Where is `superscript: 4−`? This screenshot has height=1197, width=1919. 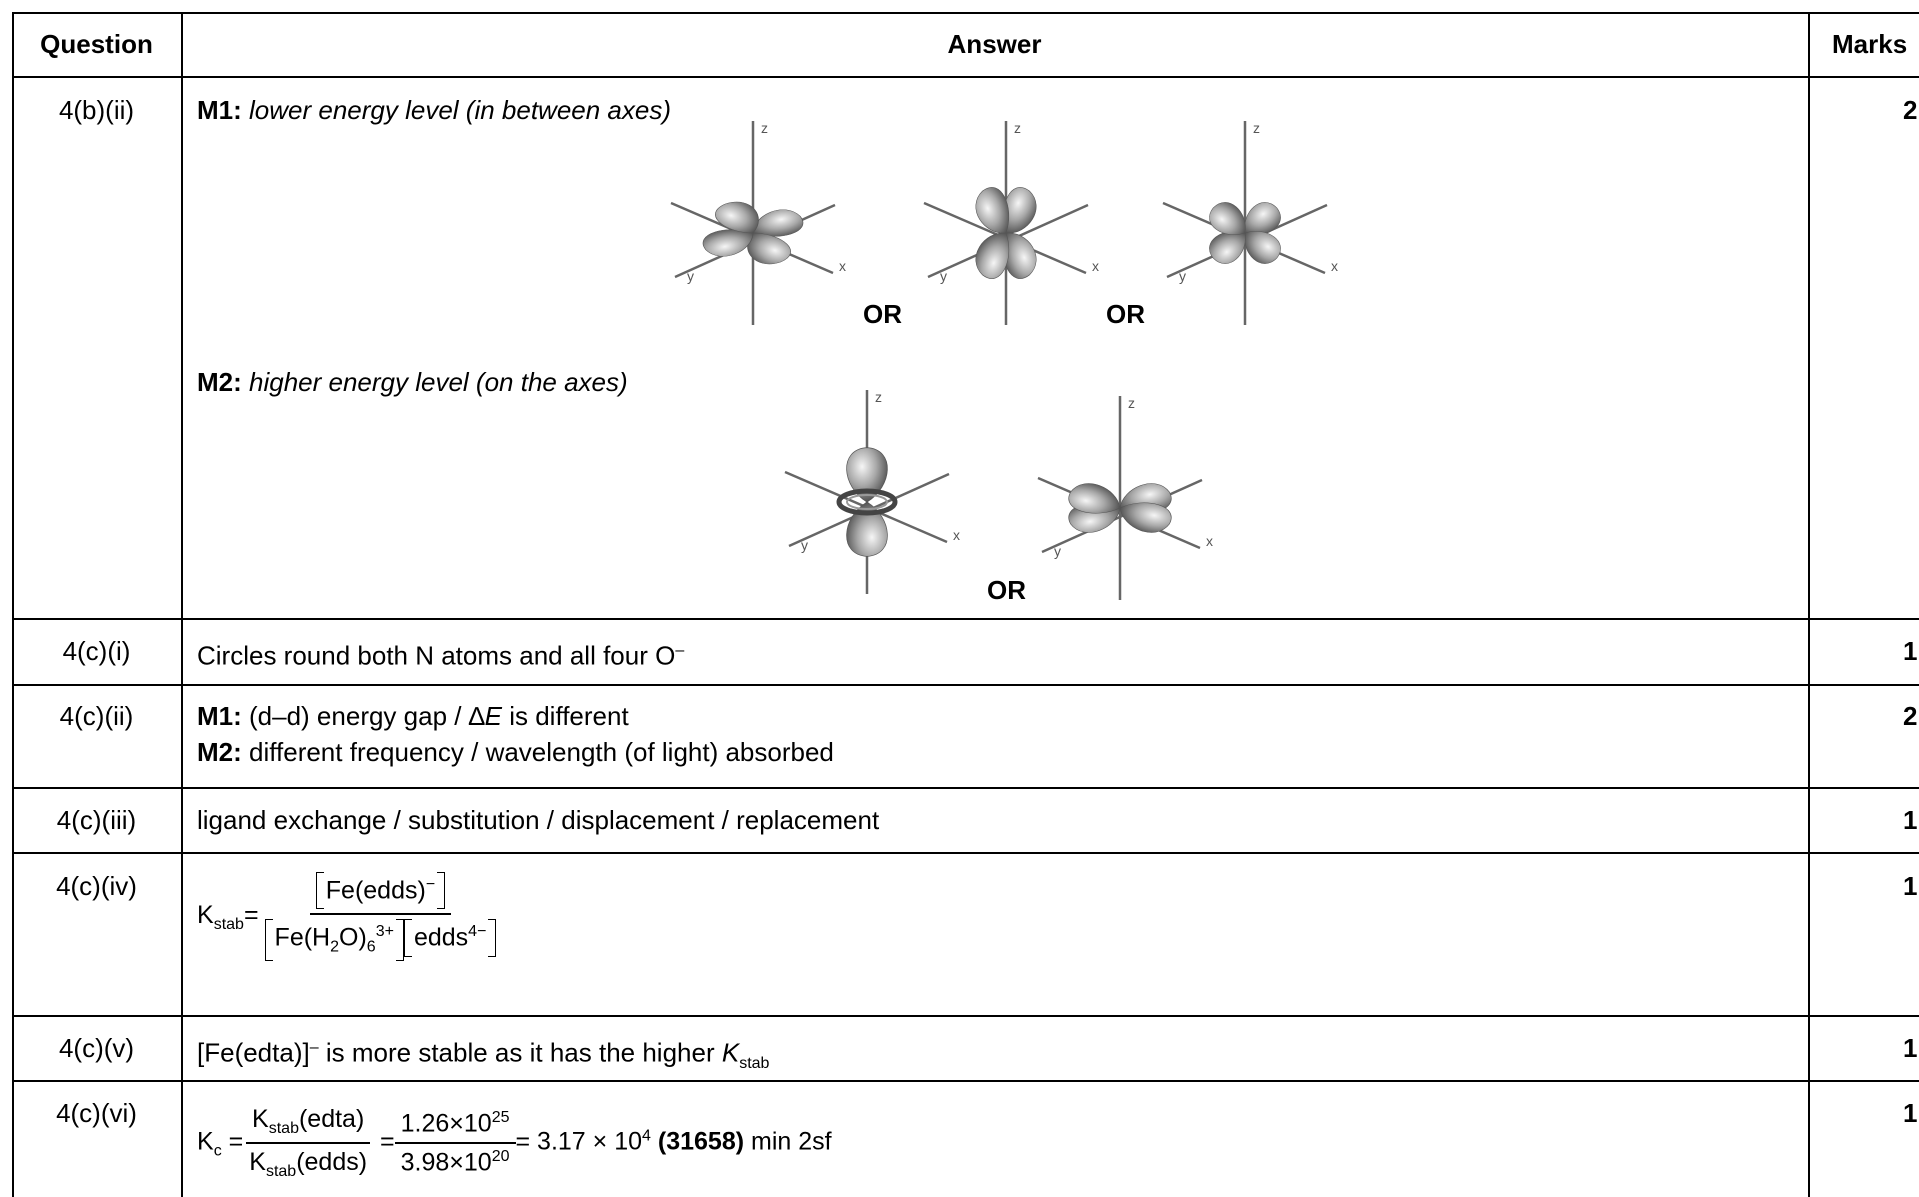 superscript: 4− is located at coordinates (477, 932).